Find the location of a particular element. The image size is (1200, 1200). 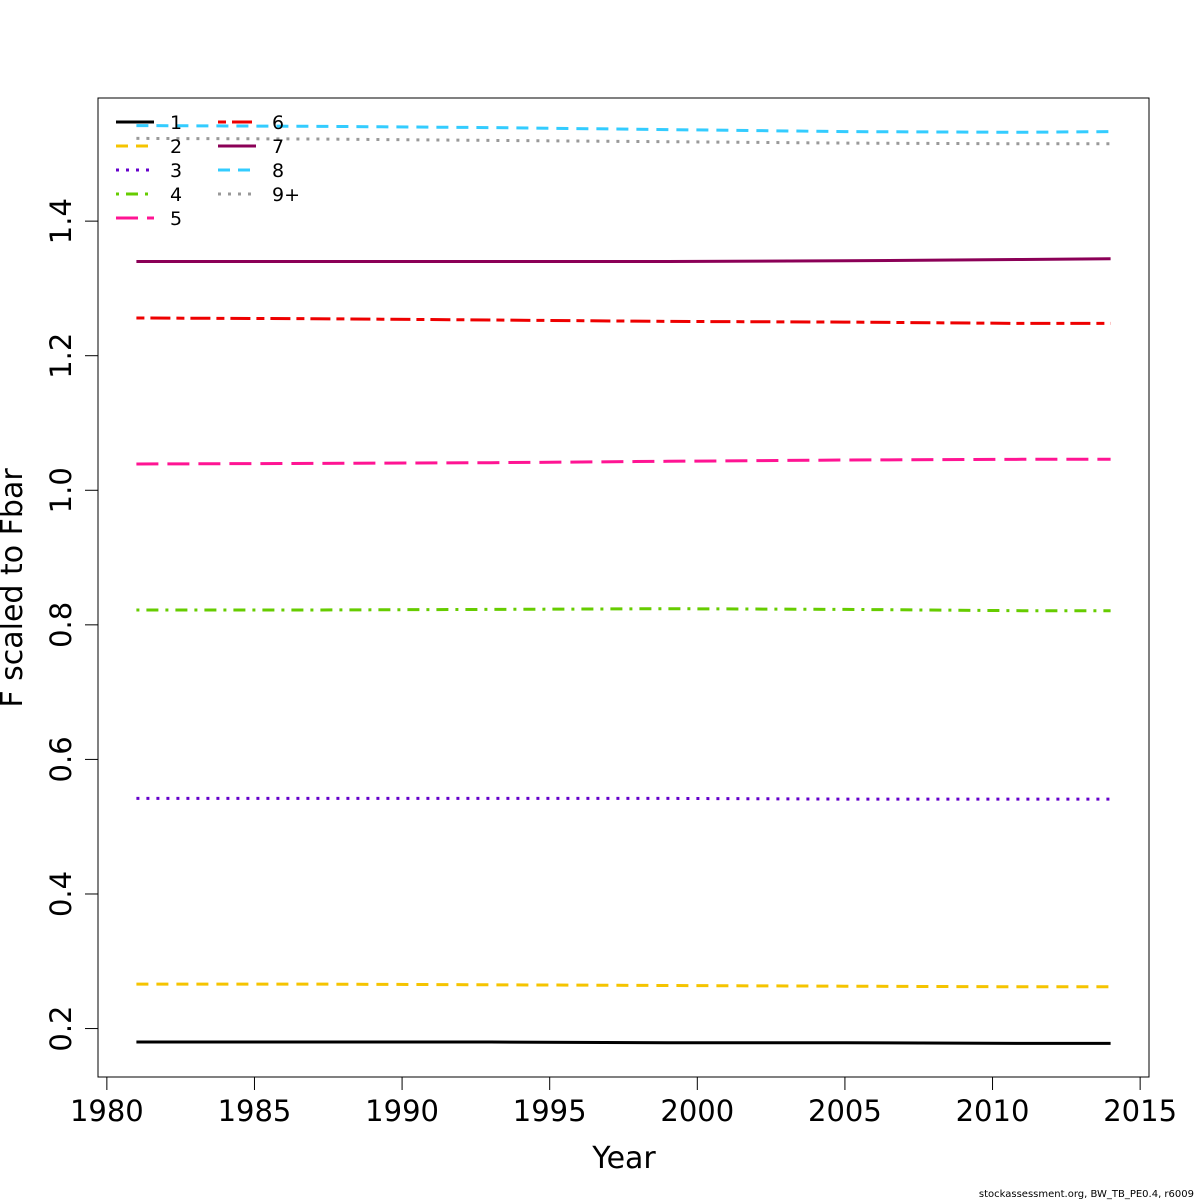

legend-label-1: 1 is located at coordinates (176, 123).